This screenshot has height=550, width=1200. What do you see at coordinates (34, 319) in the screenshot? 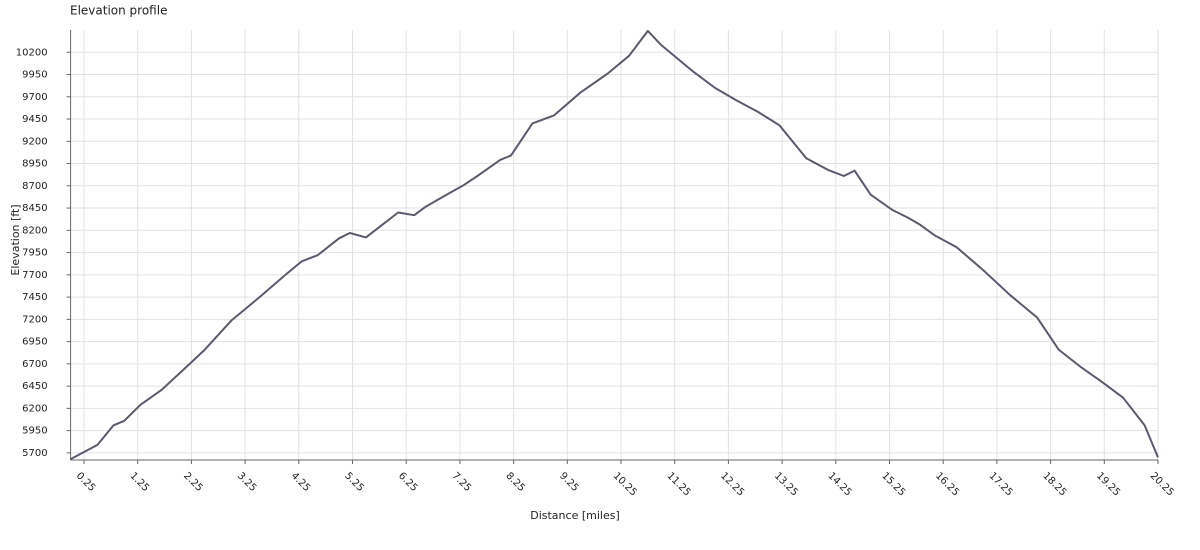
I see `y-tick-label: 7200` at bounding box center [34, 319].